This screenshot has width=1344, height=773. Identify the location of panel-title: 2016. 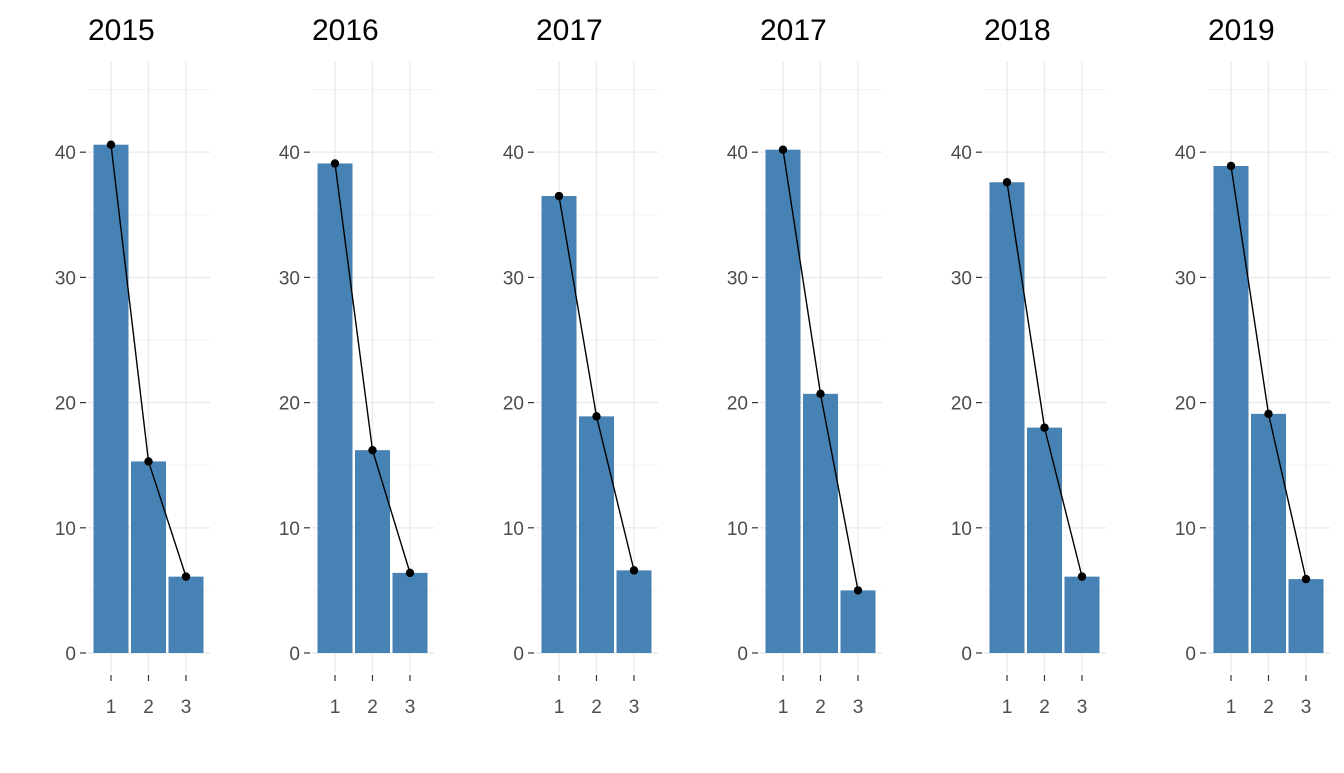
(345, 30).